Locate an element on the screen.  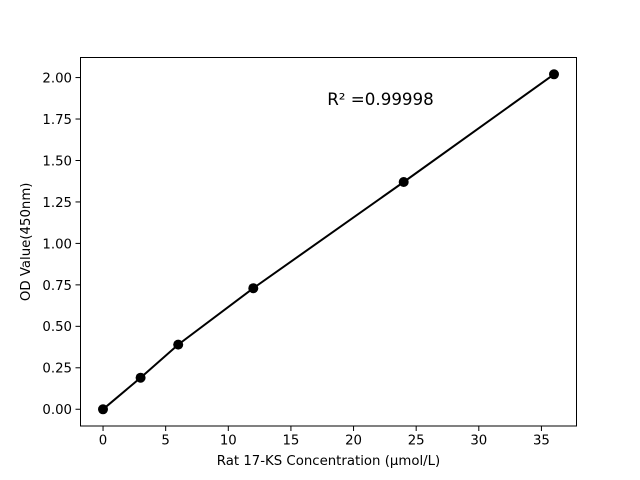
y-tick-label: 2.00 is located at coordinates (57, 78).